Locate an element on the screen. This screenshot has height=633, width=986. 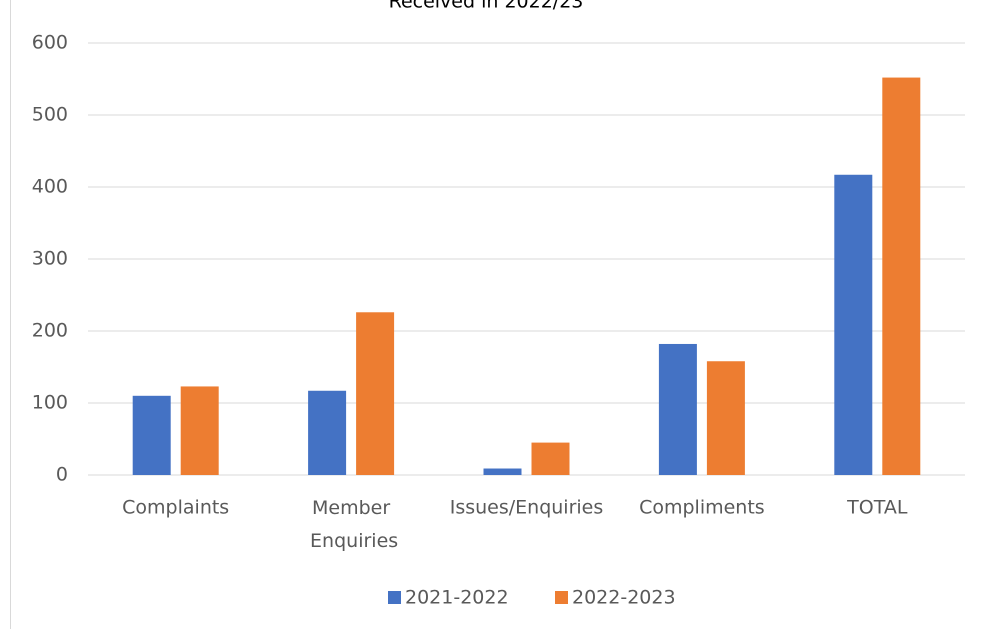
legend-label: 2022-2023 is located at coordinates (624, 598).